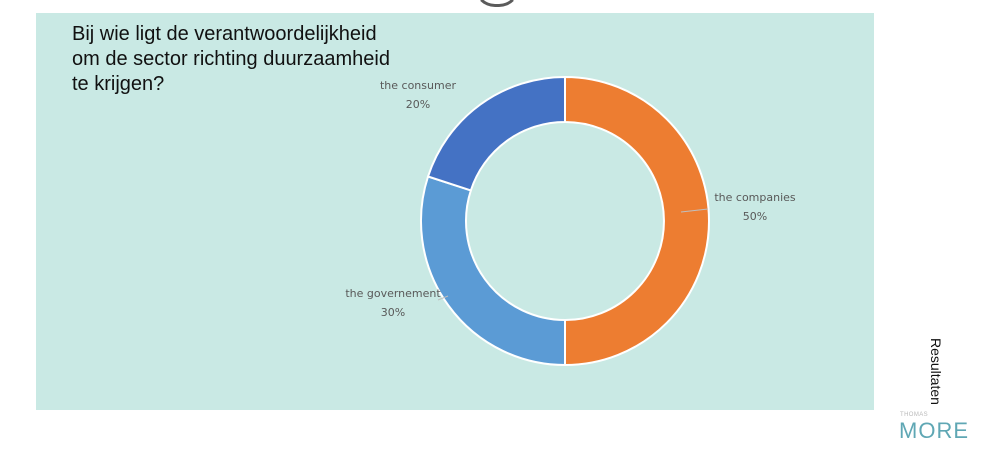 Image resolution: width=987 pixels, height=452 pixels. What do you see at coordinates (637, 221) in the screenshot?
I see `donut-slice-the-companies` at bounding box center [637, 221].